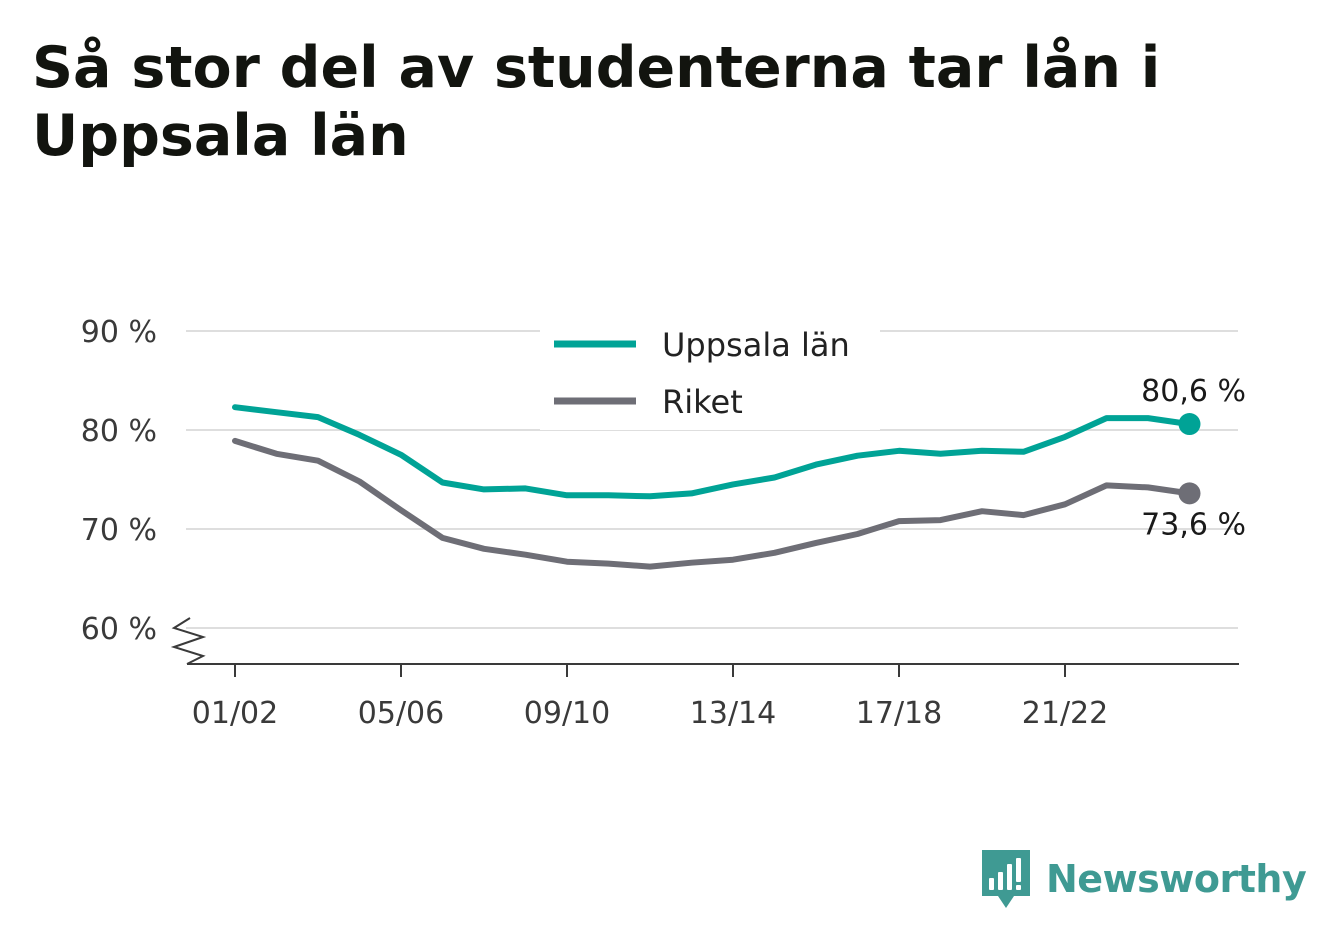 This screenshot has height=939, width=1322. Describe the element at coordinates (733, 713) in the screenshot. I see `x-tick-label: 13/14` at that location.